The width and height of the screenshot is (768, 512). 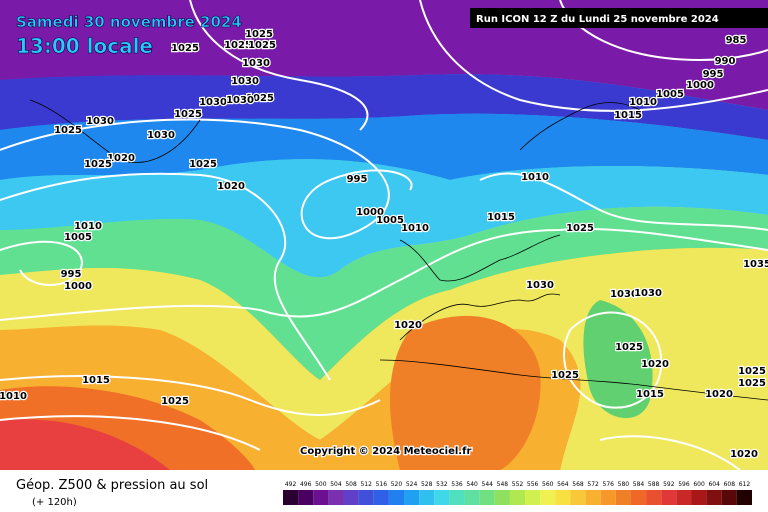 I want to click on legend-label: 520, so click(x=397, y=484).